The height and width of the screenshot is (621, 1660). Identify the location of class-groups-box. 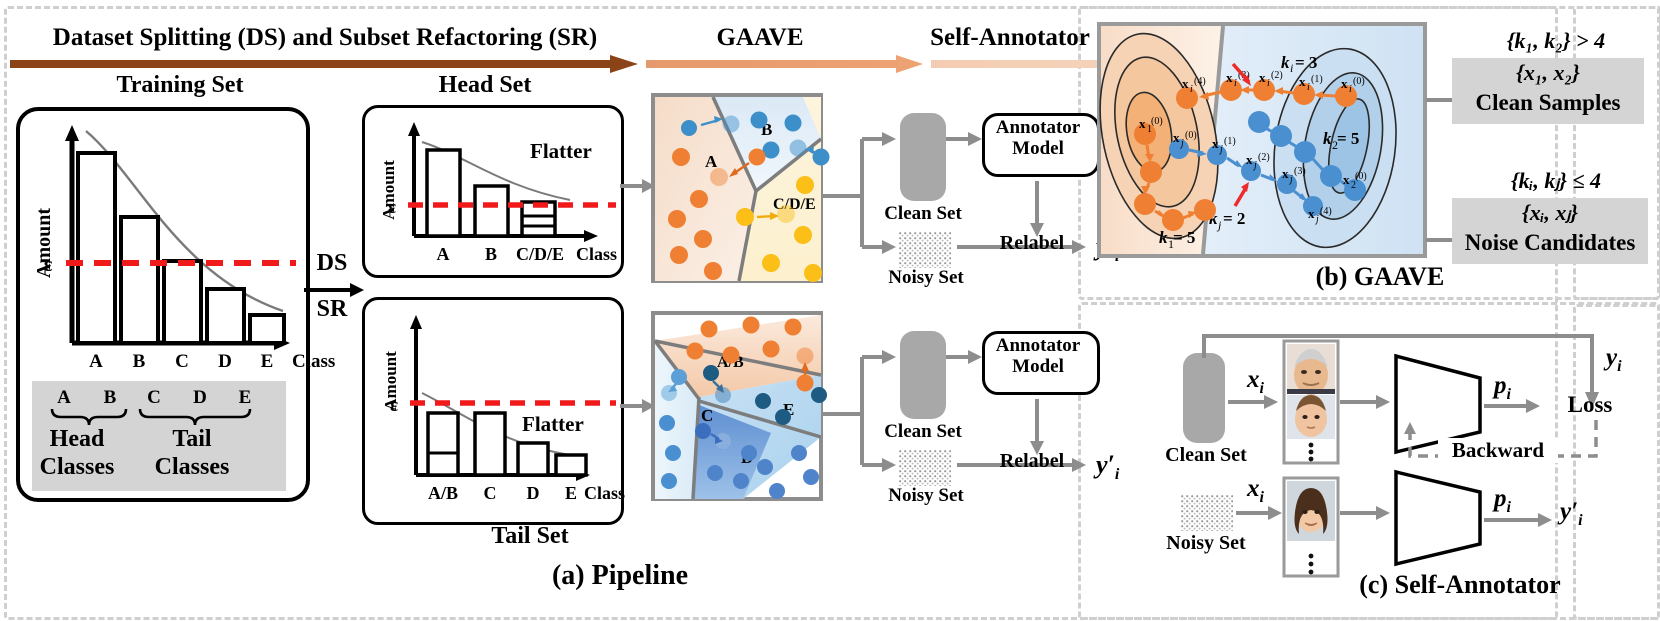
(159, 436).